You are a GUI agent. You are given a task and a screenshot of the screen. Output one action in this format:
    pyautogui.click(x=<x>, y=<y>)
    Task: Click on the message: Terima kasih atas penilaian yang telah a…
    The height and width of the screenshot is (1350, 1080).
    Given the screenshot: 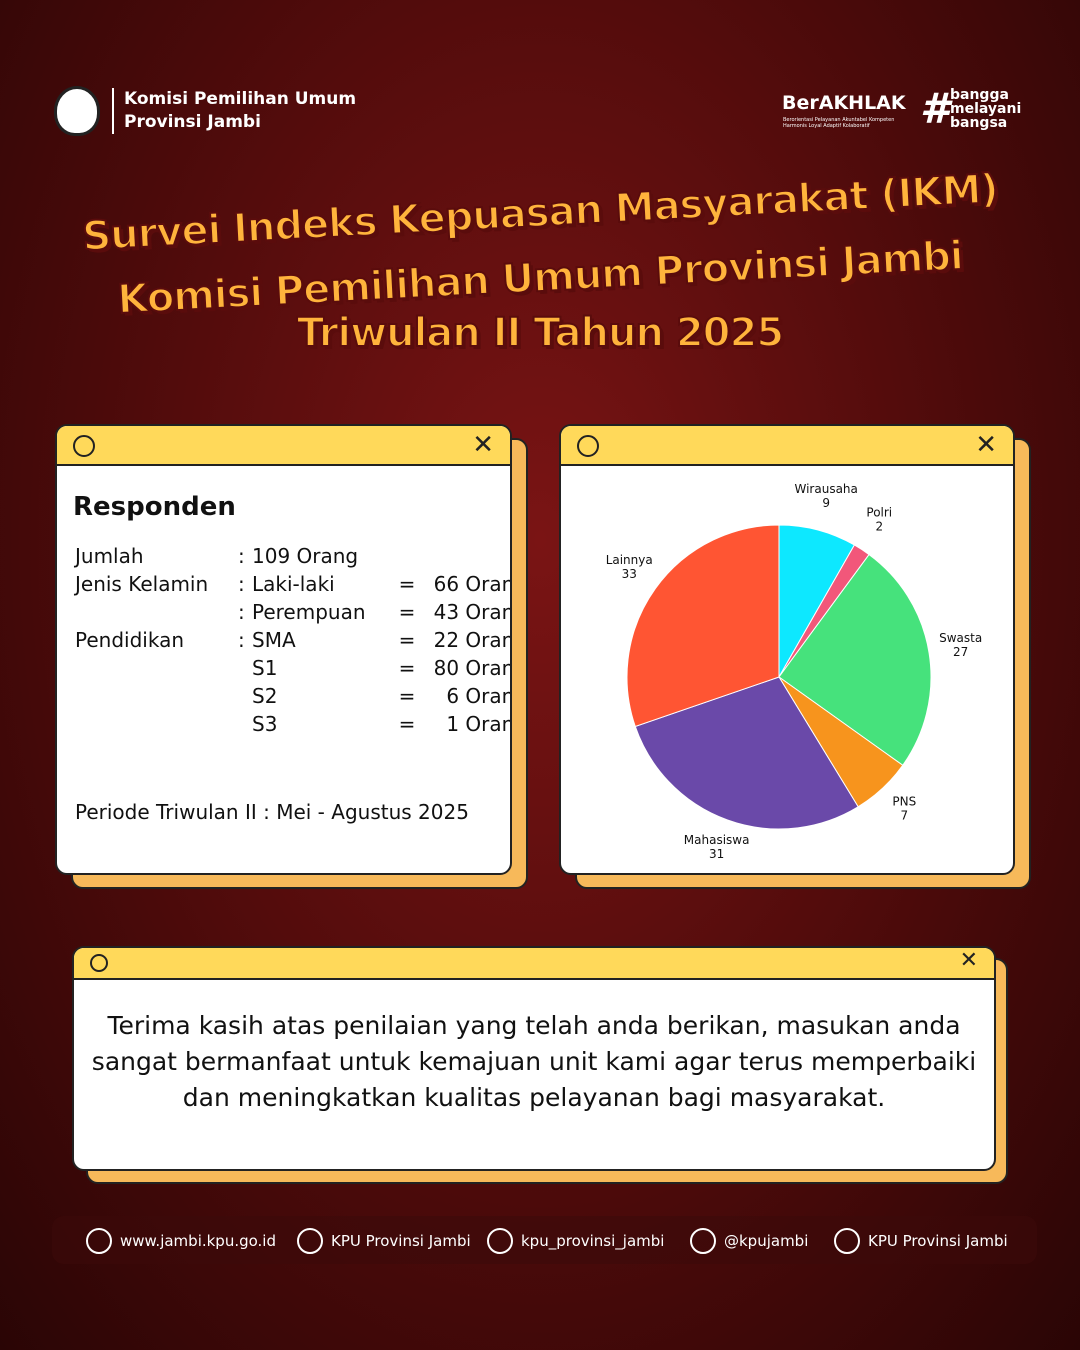 What is the action you would take?
    pyautogui.click(x=534, y=1061)
    